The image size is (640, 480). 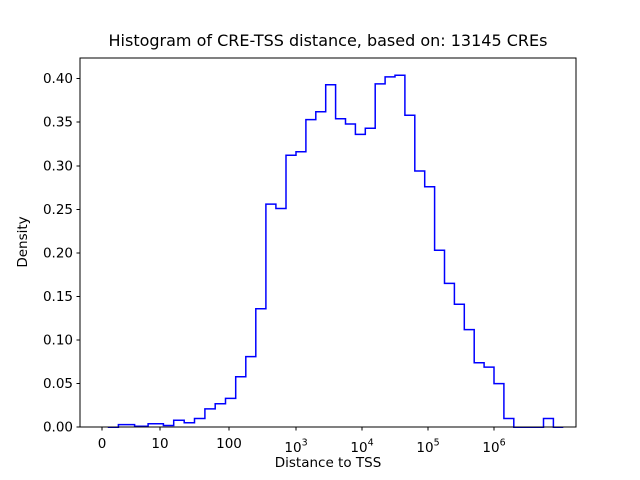 What do you see at coordinates (58, 210) in the screenshot?
I see `y-tick-label: 0.25` at bounding box center [58, 210].